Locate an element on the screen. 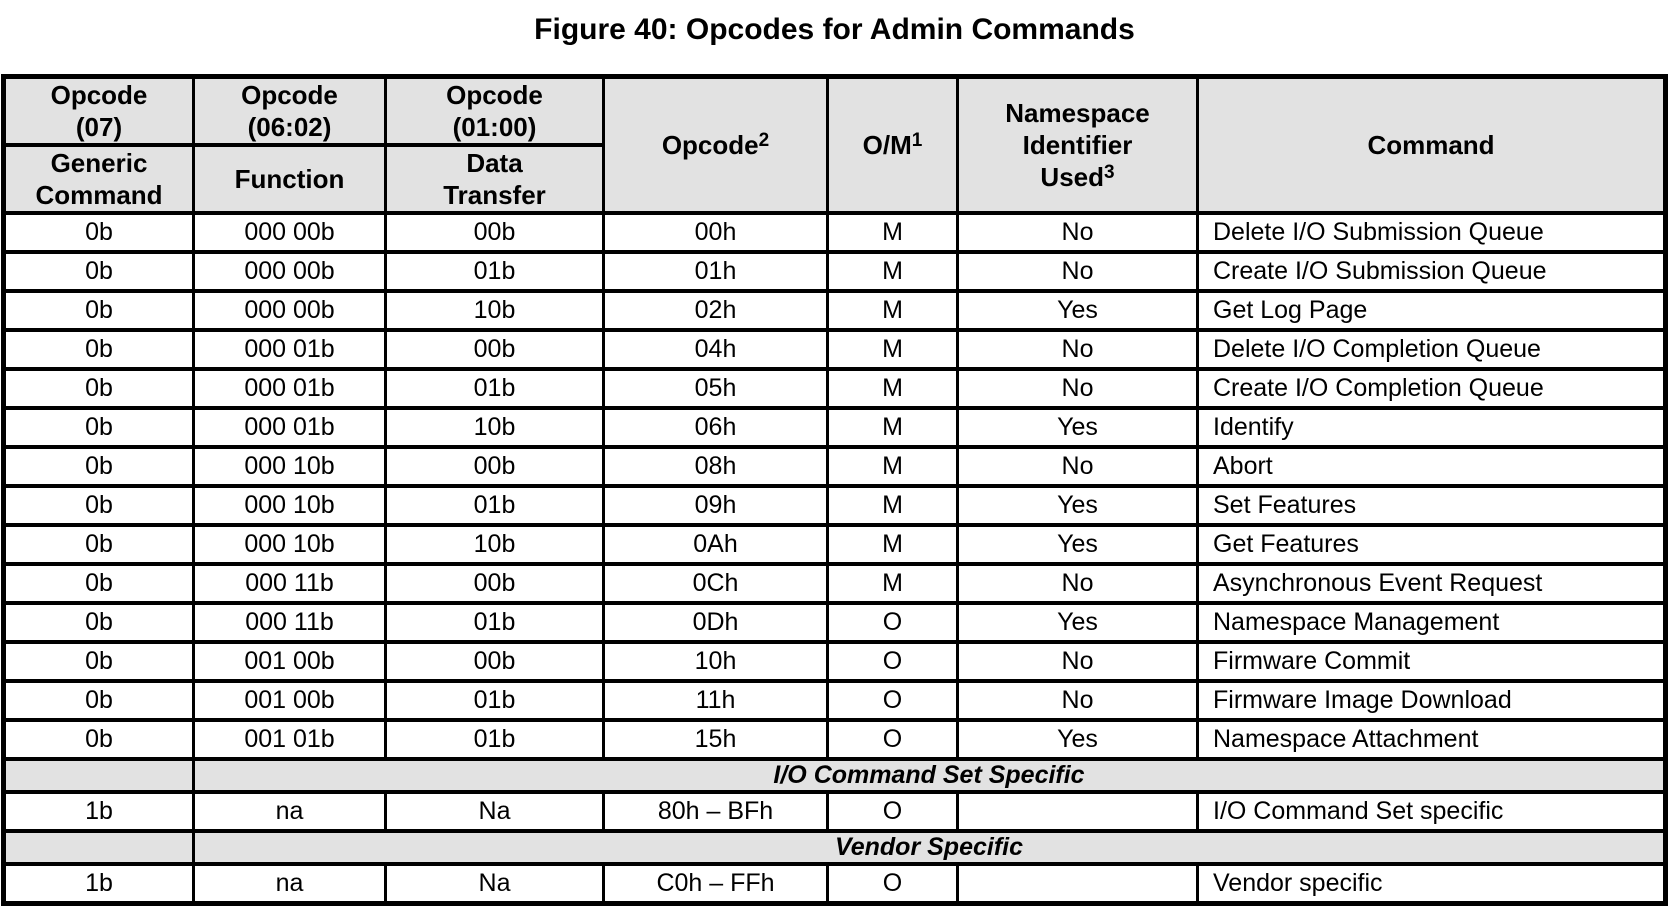 Image resolution: width=1669 pixels, height=913 pixels. header-om-footnote: 1 is located at coordinates (917, 141).